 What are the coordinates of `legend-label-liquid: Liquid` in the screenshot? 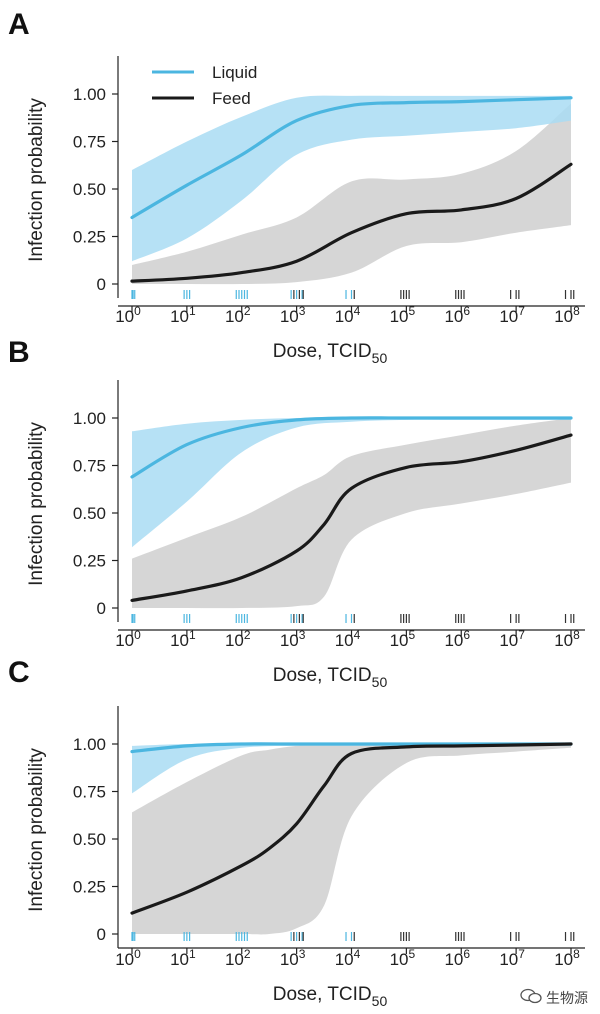 It's located at (234, 72).